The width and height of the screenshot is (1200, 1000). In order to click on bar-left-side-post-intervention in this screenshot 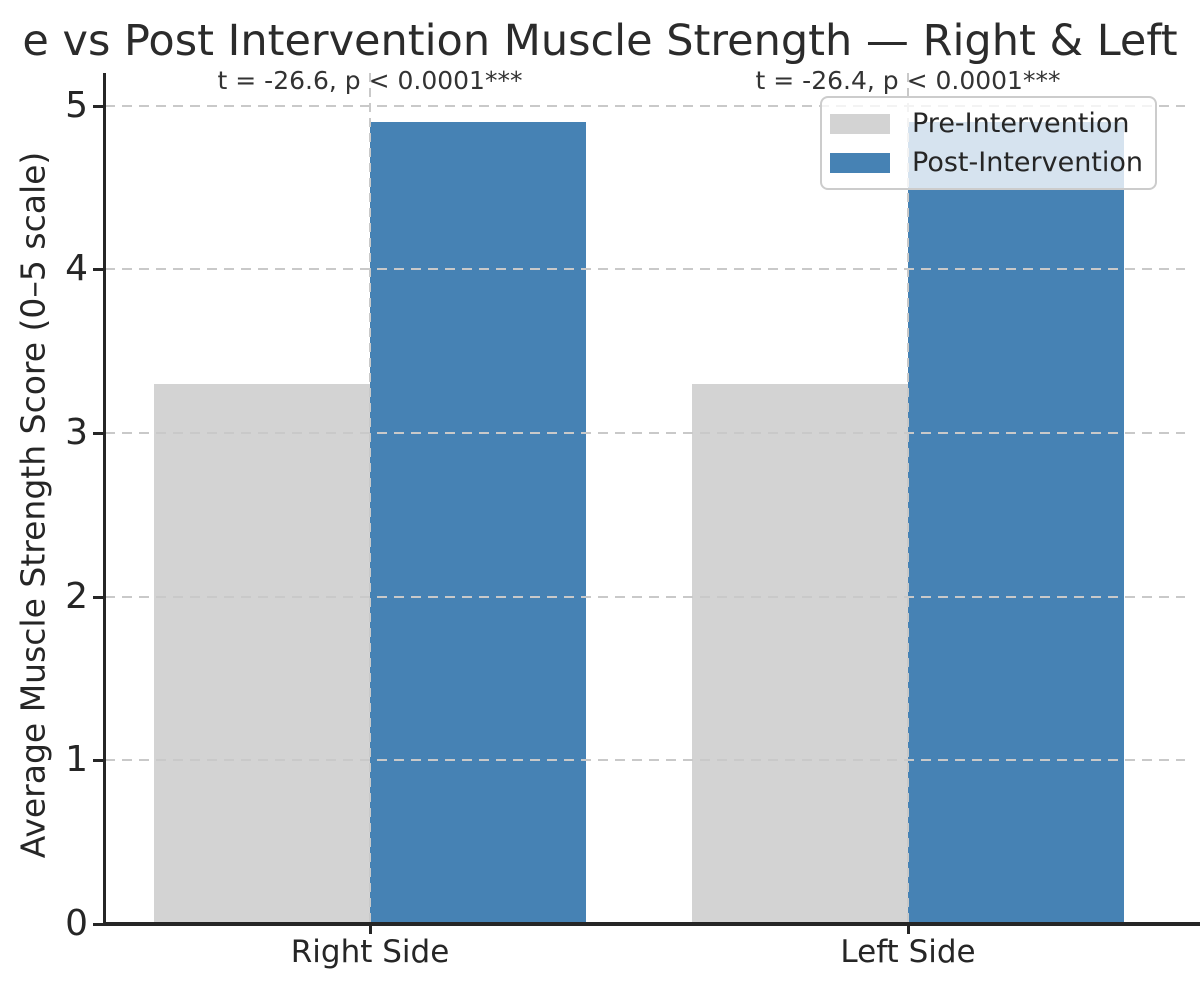, I will do `click(1016, 523)`.